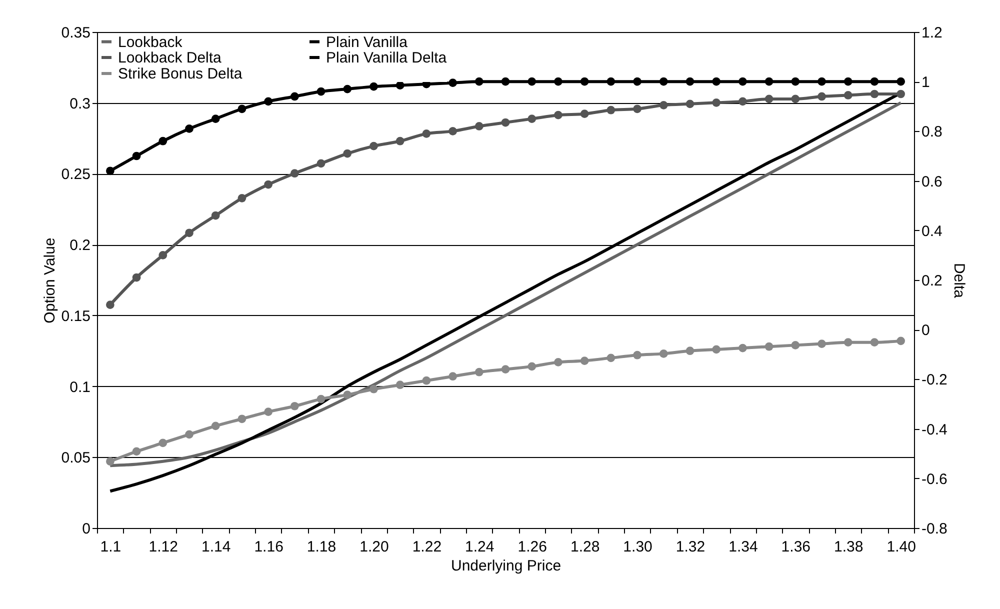  What do you see at coordinates (80, 103) in the screenshot?
I see `y-tick-label: 0.3` at bounding box center [80, 103].